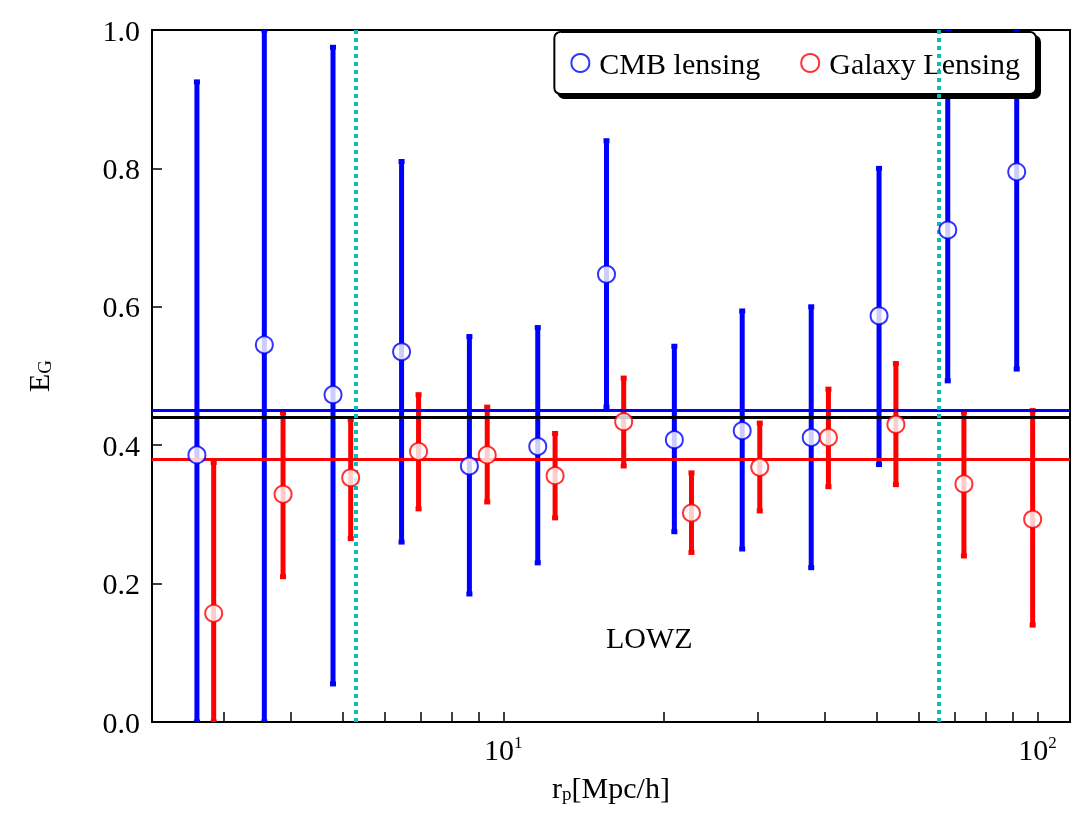 The image size is (1076, 833). What do you see at coordinates (121, 445) in the screenshot?
I see `y-tick-label: 0.4` at bounding box center [121, 445].